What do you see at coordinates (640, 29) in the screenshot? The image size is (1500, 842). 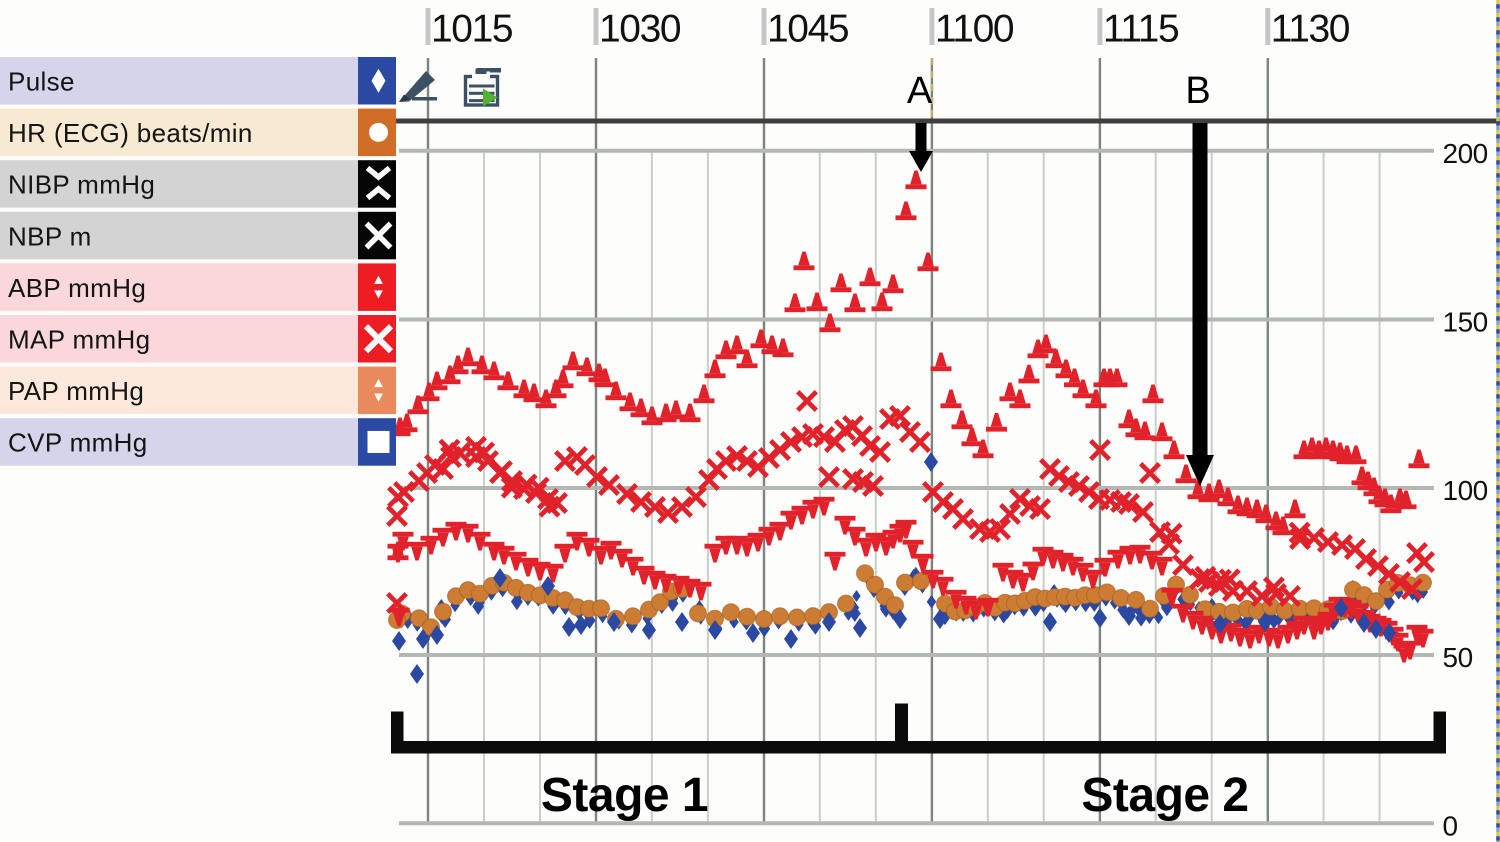 I see `svg-text: 1030` at bounding box center [640, 29].